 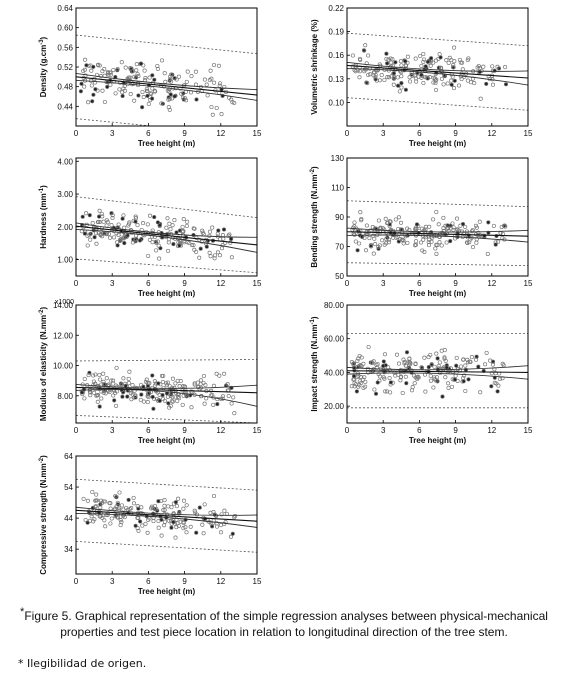 I want to click on y-tick-label: 8.00, so click(x=65, y=396).